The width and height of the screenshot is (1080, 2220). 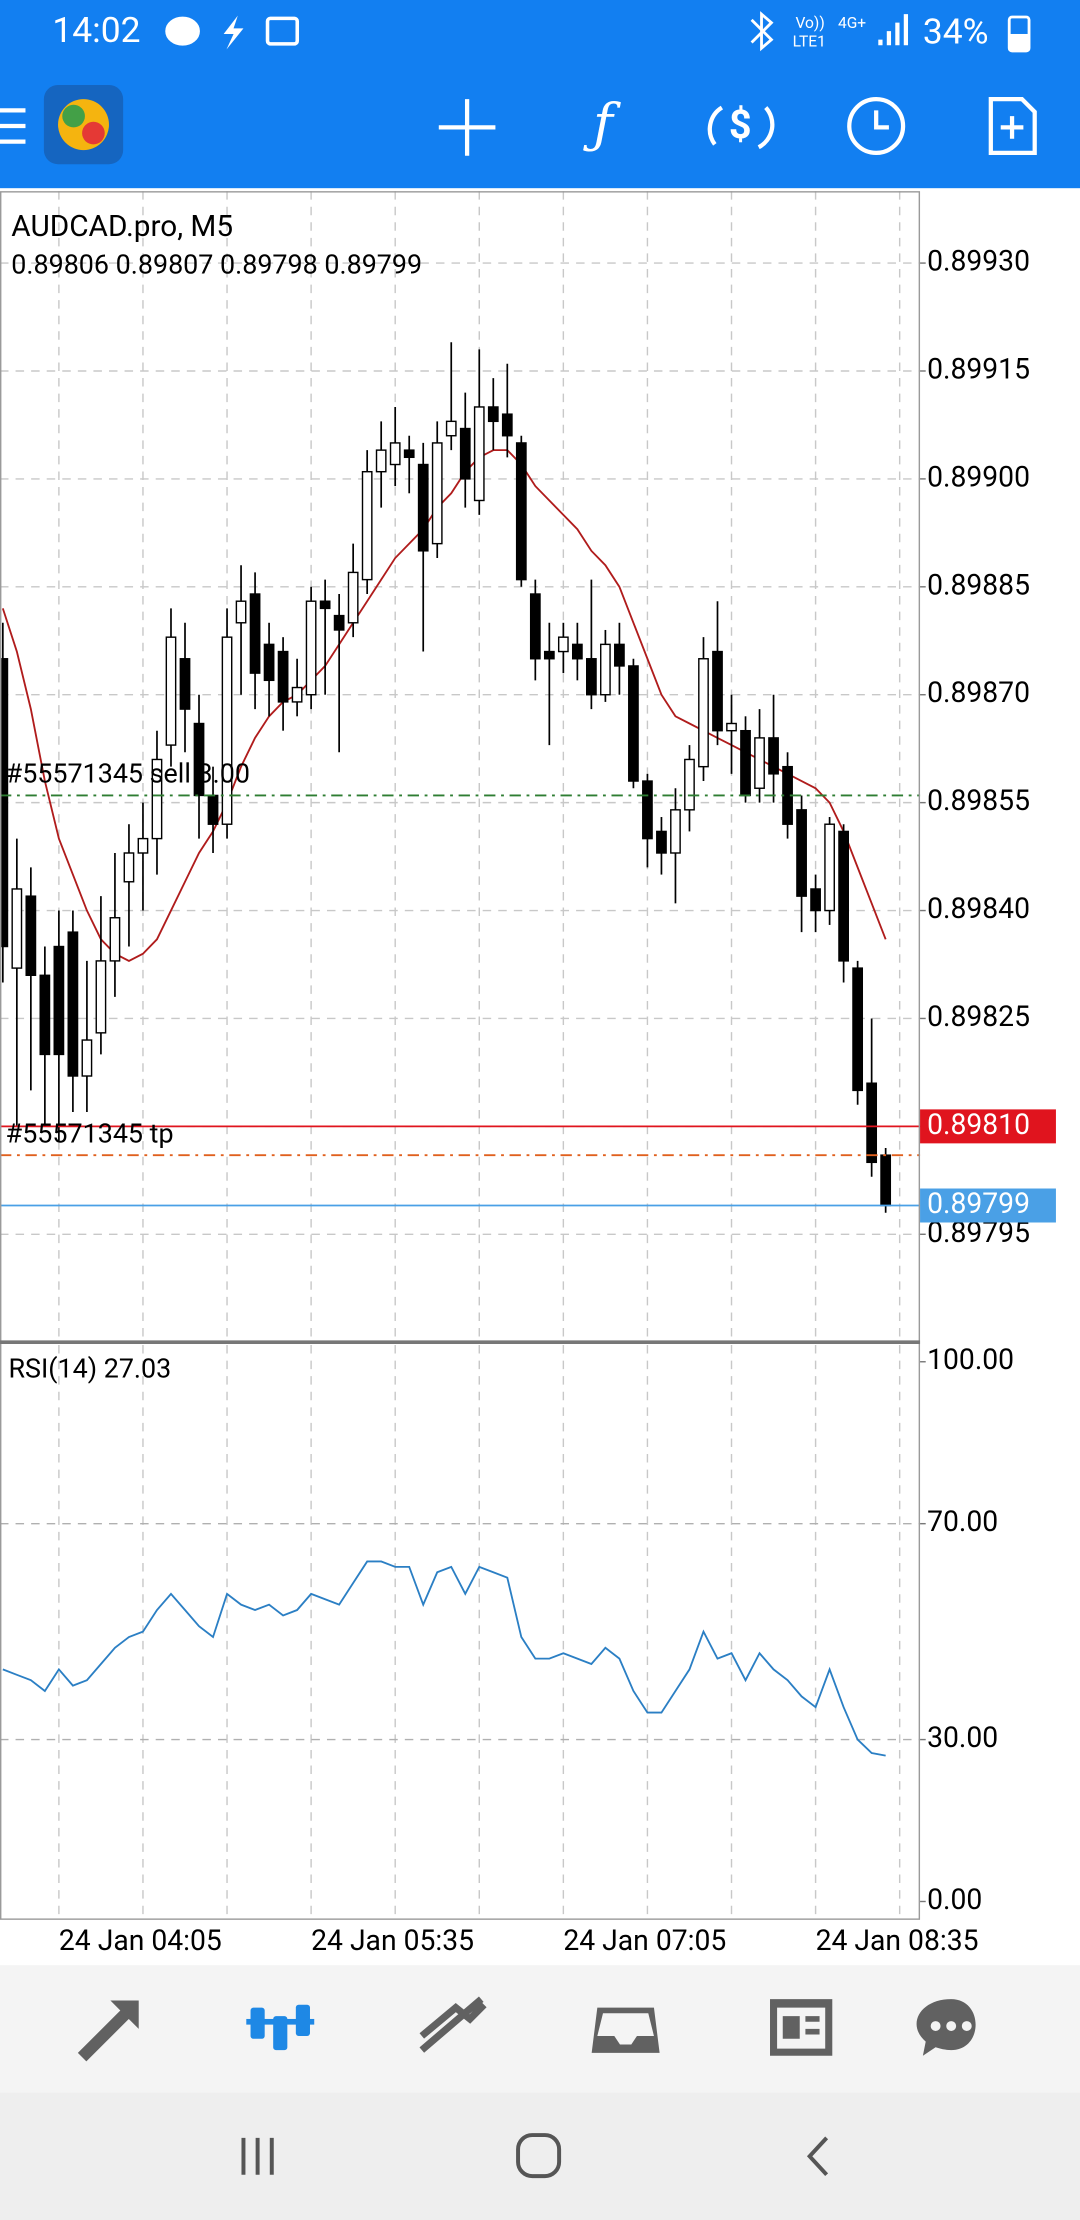 I want to click on y-tick-label: 0.89840, so click(x=978, y=908).